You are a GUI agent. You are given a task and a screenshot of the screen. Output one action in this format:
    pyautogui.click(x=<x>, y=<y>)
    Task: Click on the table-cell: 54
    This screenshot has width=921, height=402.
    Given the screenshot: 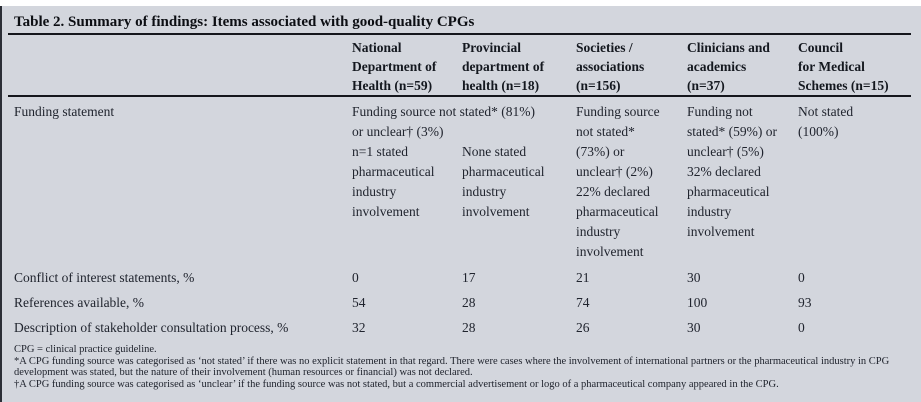 What is the action you would take?
    pyautogui.click(x=359, y=302)
    